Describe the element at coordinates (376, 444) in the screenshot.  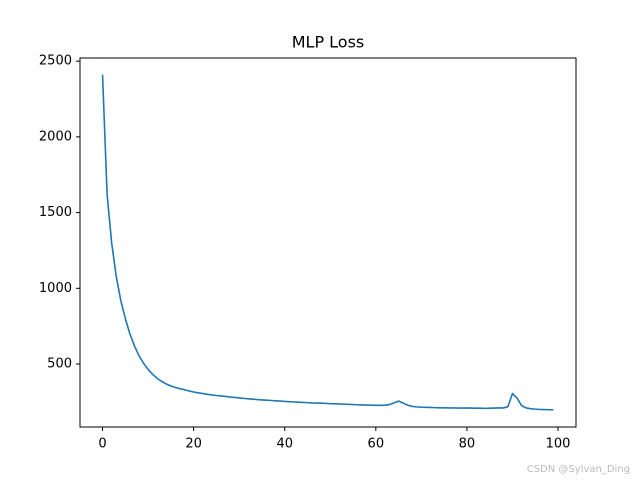
I see `x-tick-label: 60` at that location.